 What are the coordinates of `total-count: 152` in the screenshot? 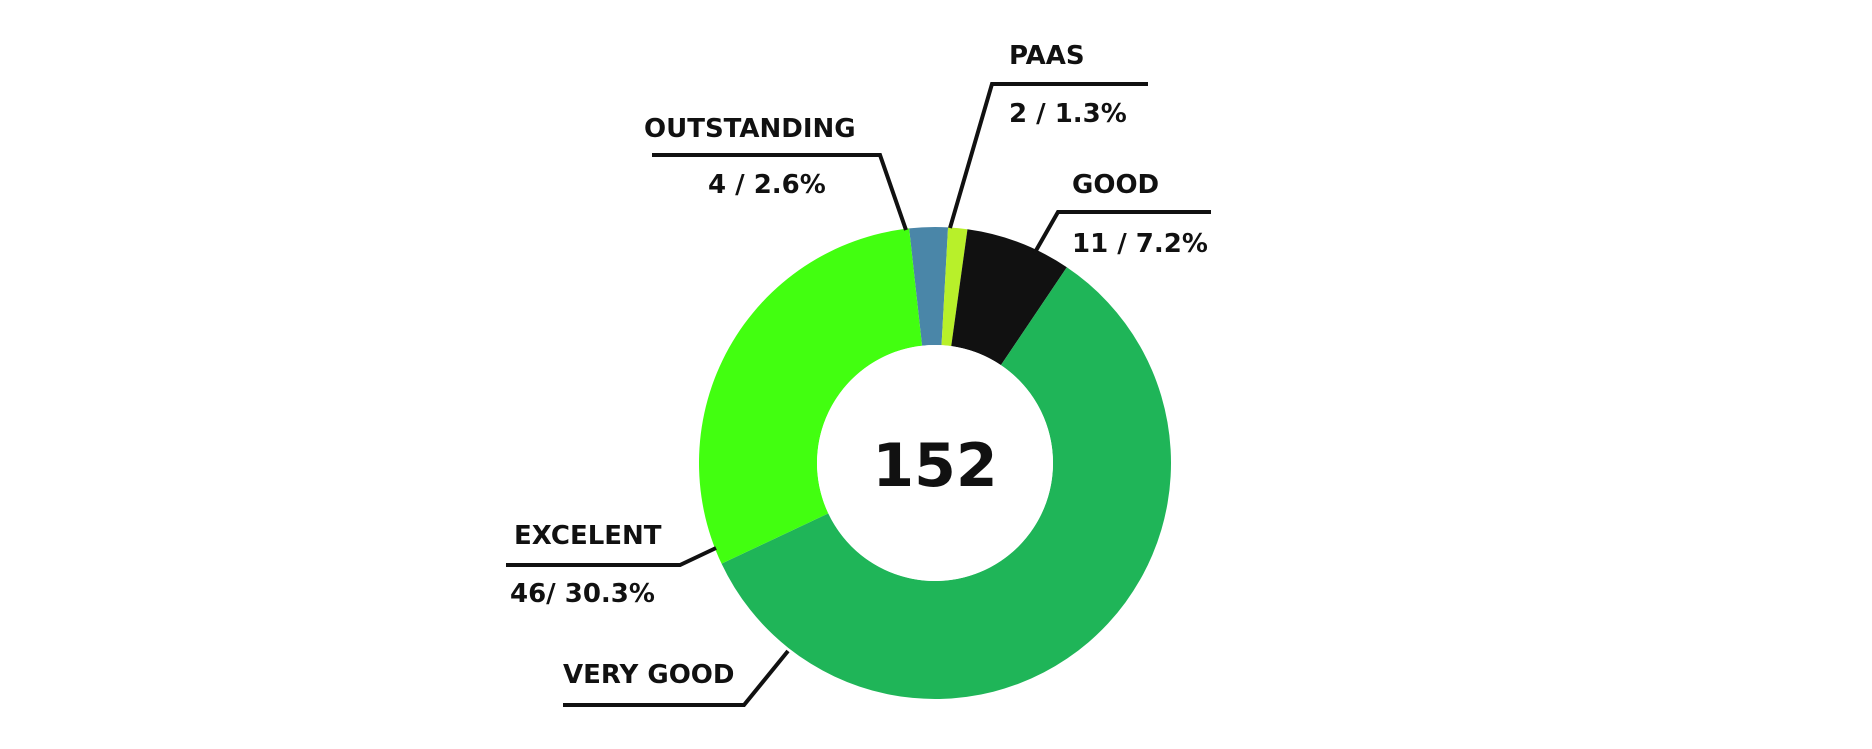 It's located at (934, 466).